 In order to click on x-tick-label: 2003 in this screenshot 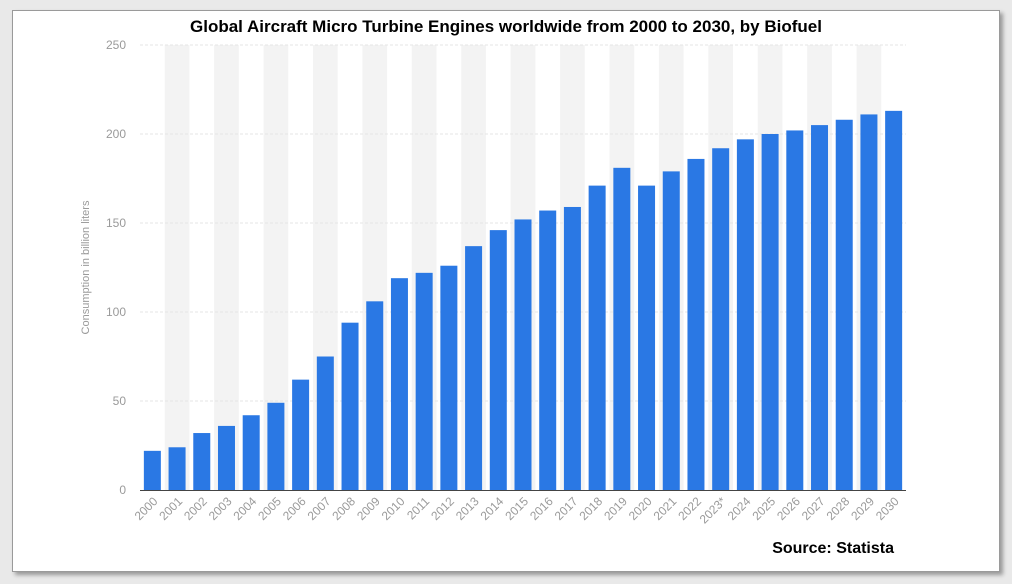, I will do `click(220, 508)`.